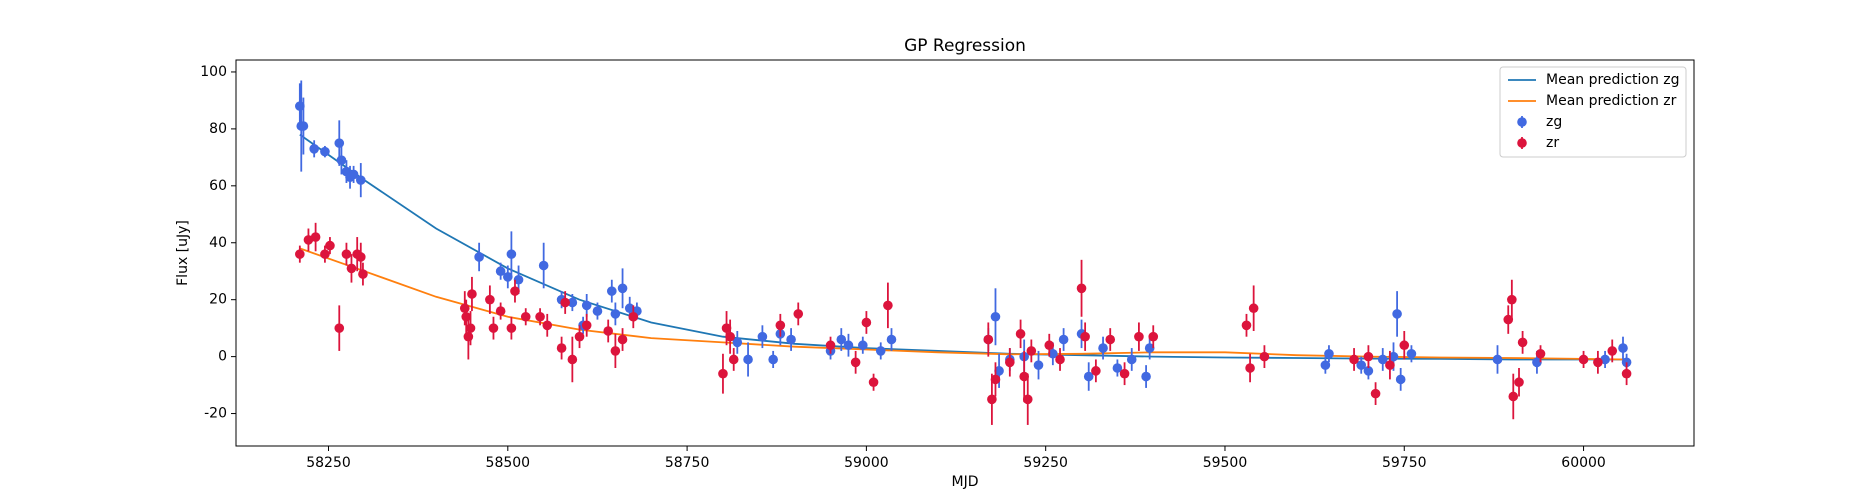  I want to click on x-axis-label: MJD, so click(965, 482).